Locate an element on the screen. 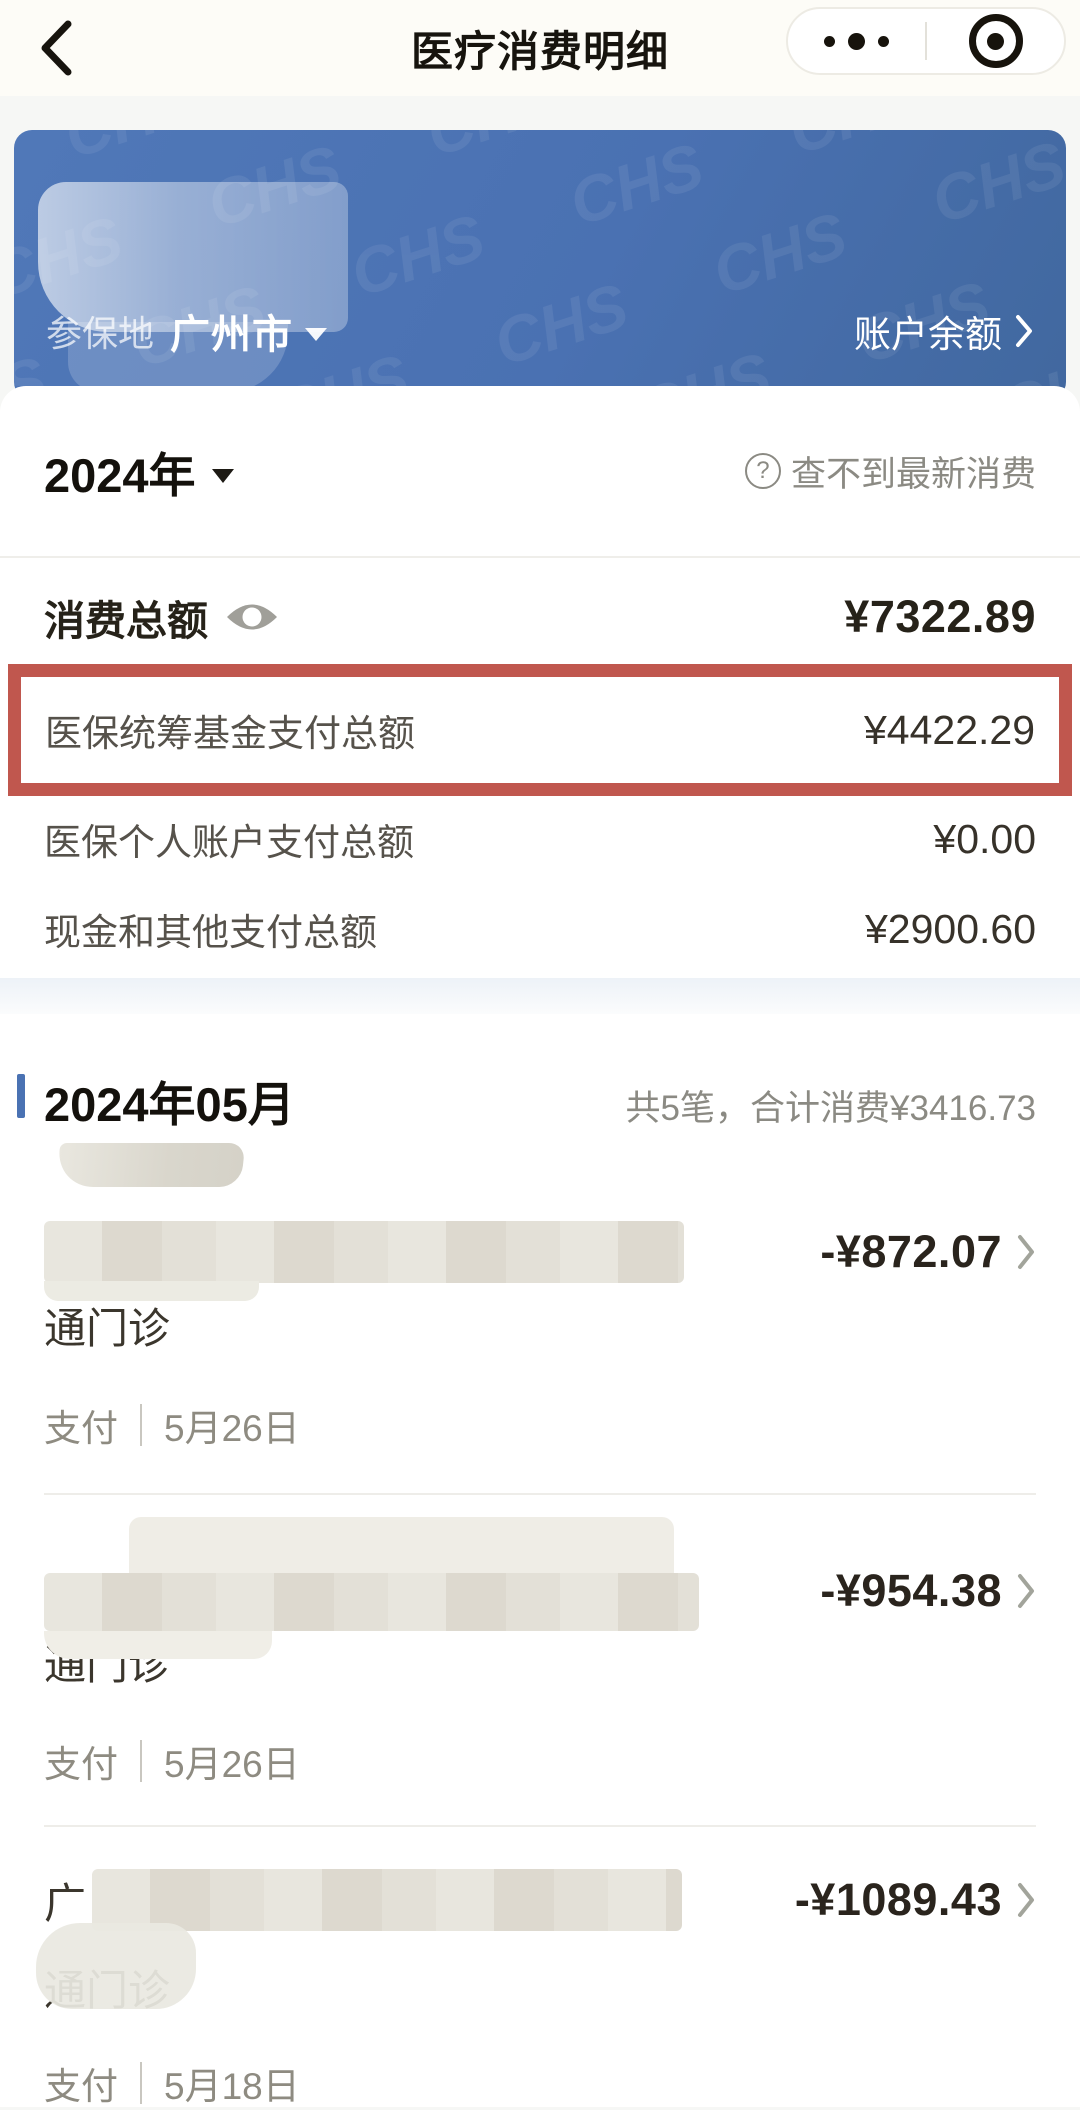  consumption-list-item: -¥954.38 通门诊 支付 5月26日 is located at coordinates (540, 1669).